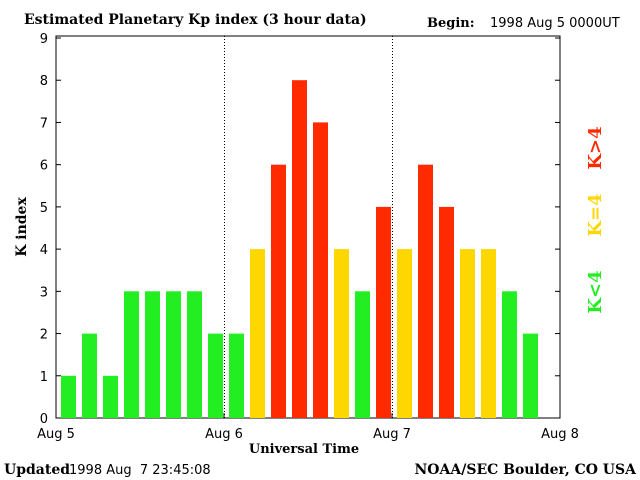 The image size is (640, 480). What do you see at coordinates (44, 166) in the screenshot?
I see `y-tick-label: 6` at bounding box center [44, 166].